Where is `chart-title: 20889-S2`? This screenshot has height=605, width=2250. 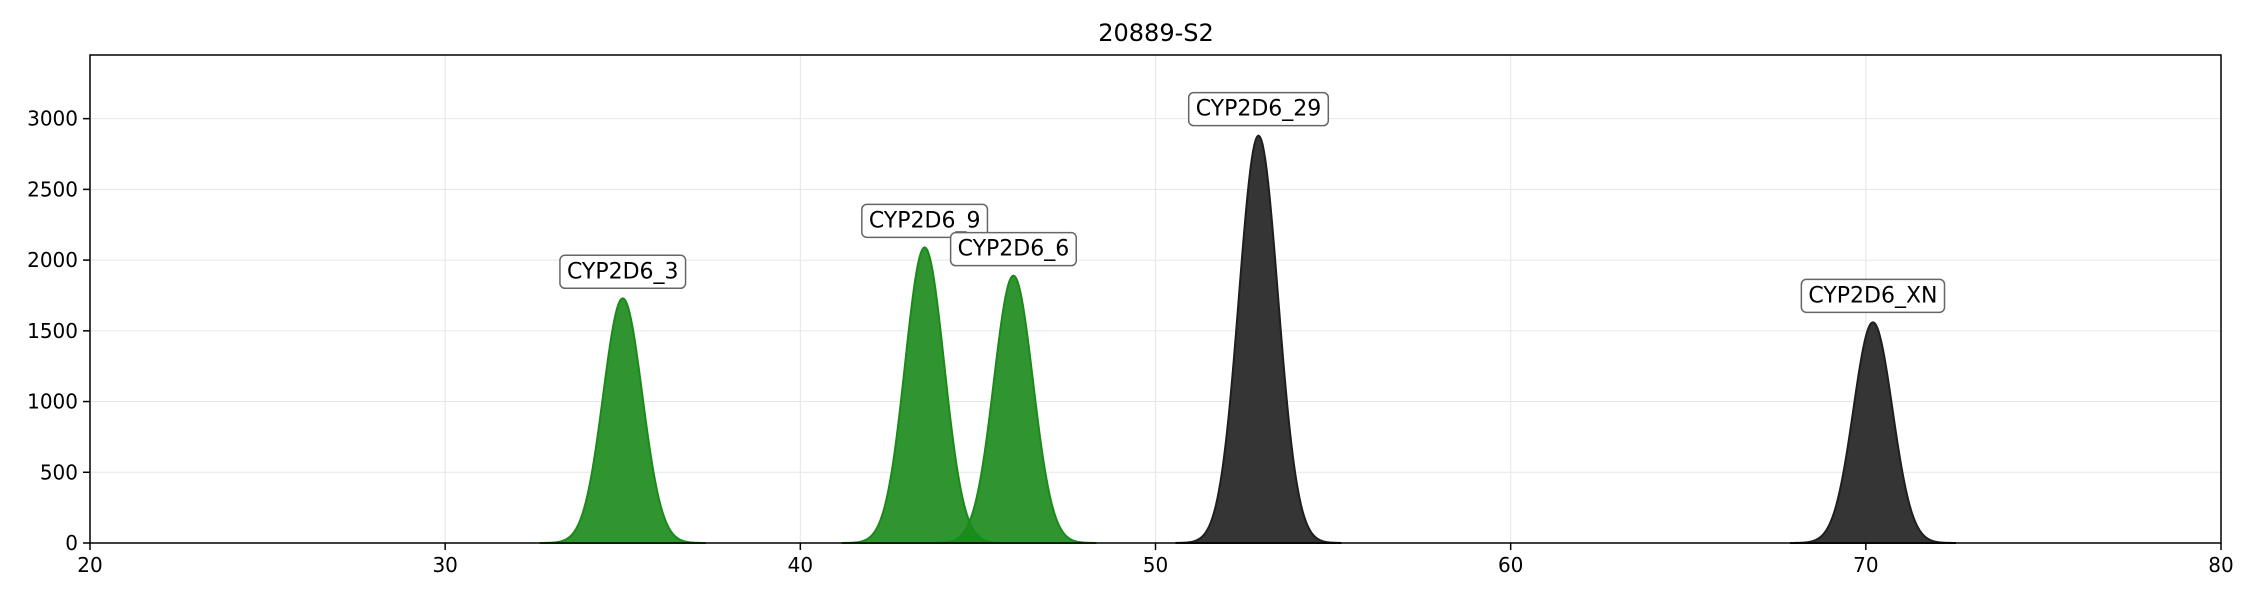
chart-title: 20889-S2 is located at coordinates (1156, 33).